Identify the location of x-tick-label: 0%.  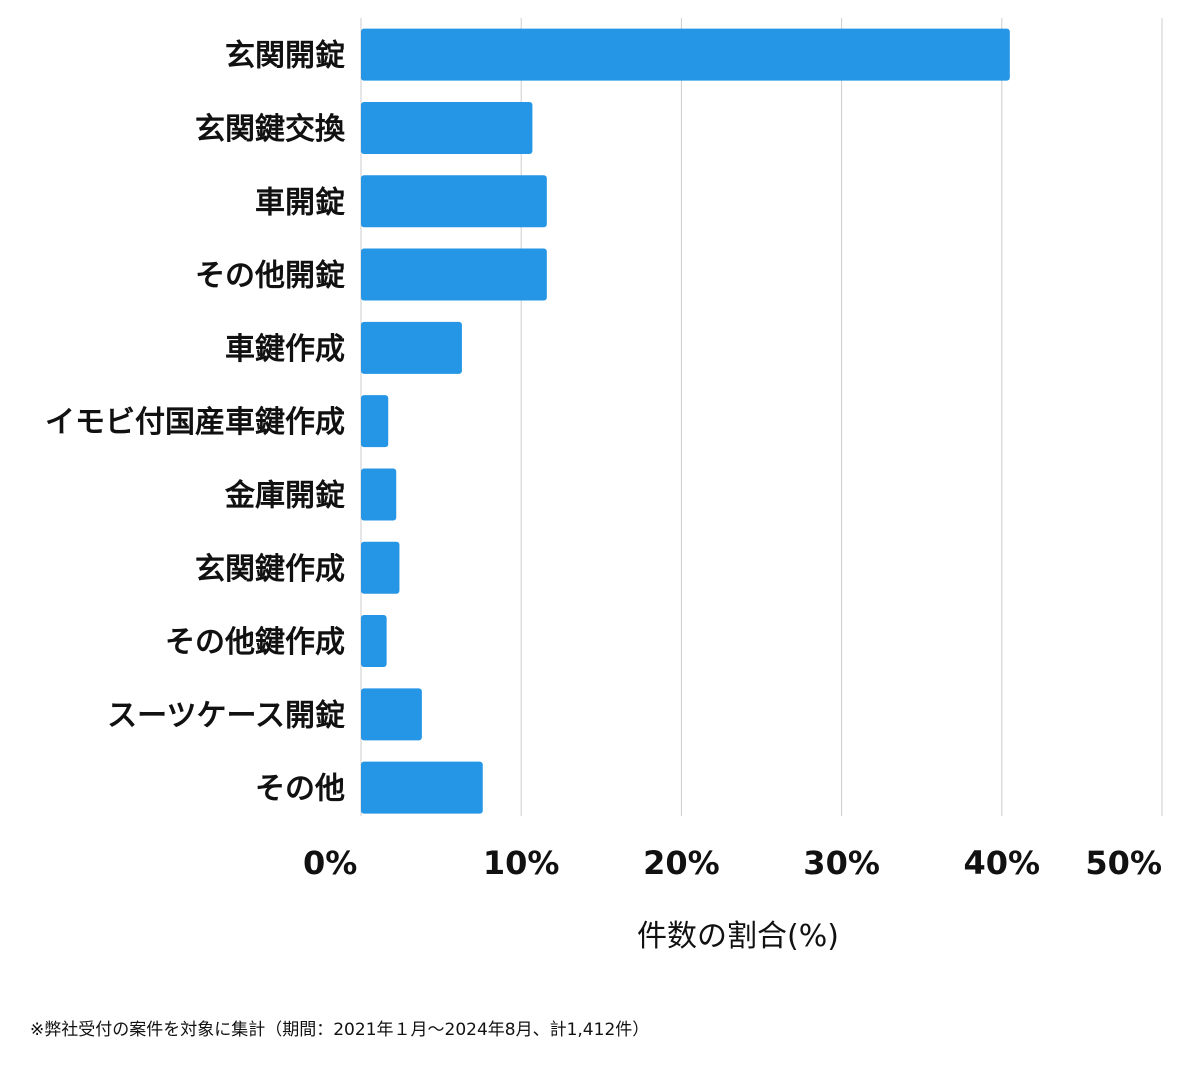
(330, 863).